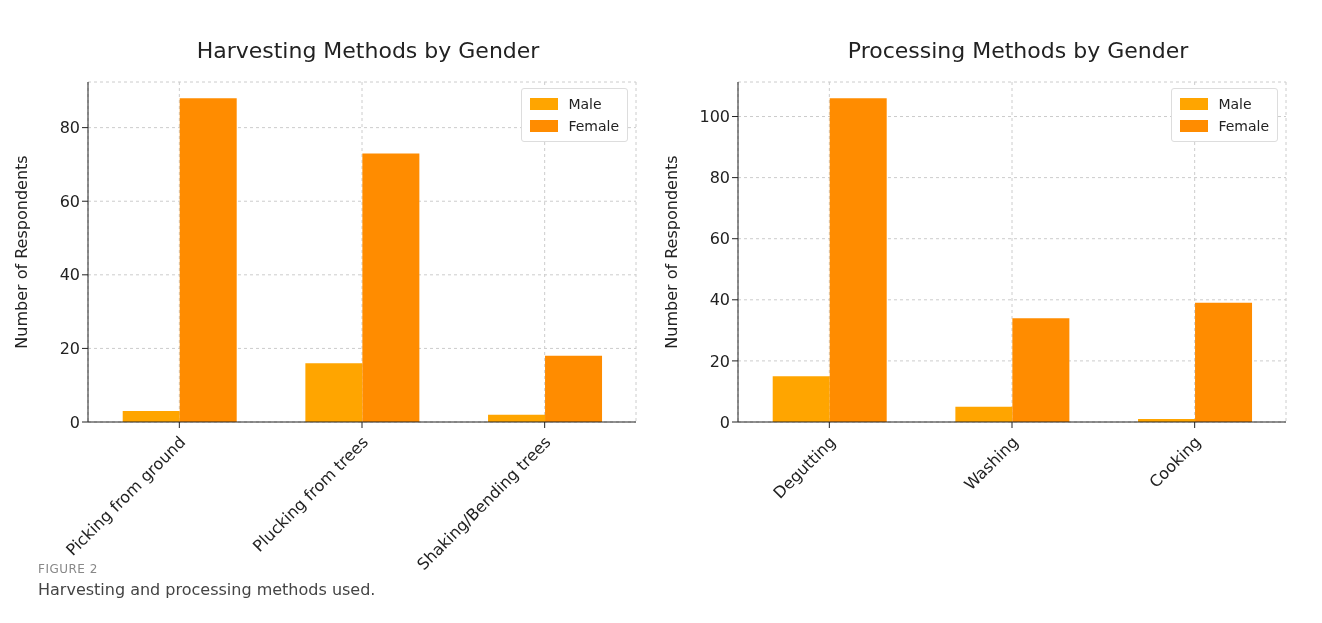 The height and width of the screenshot is (623, 1322). Describe the element at coordinates (714, 117) in the screenshot. I see `y-tick-label: 100` at that location.